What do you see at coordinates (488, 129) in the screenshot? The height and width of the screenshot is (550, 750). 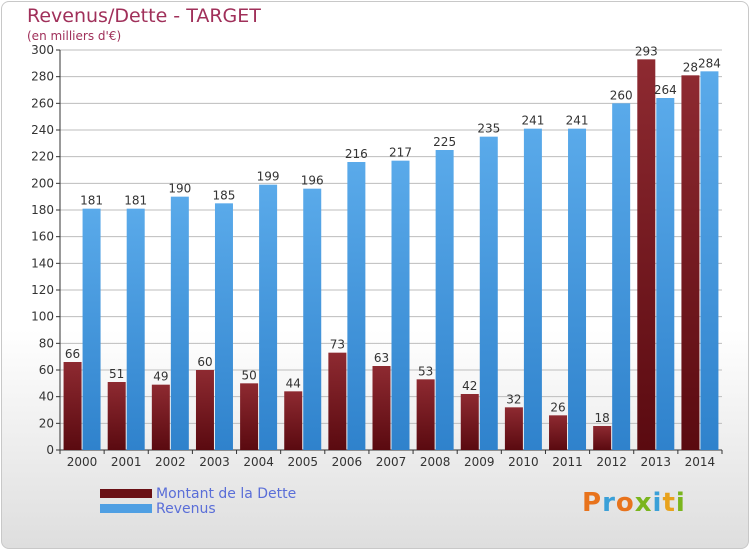 I see `data-label-revenue: 235` at bounding box center [488, 129].